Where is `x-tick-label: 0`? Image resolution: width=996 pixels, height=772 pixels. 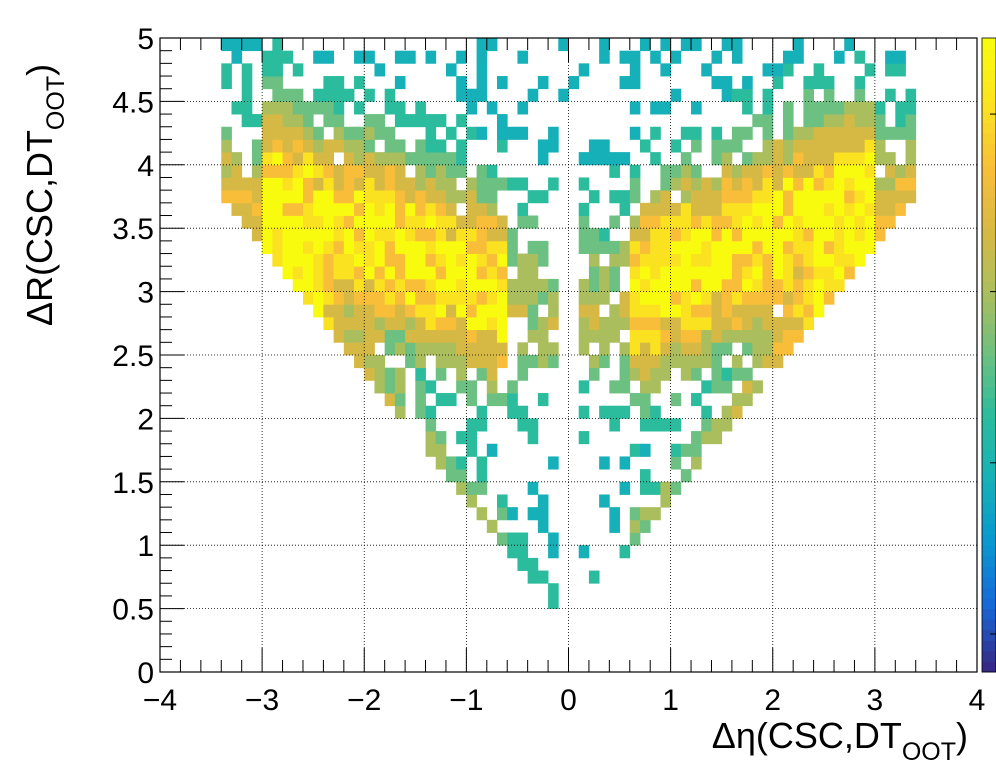
x-tick-label: 0 is located at coordinates (568, 700).